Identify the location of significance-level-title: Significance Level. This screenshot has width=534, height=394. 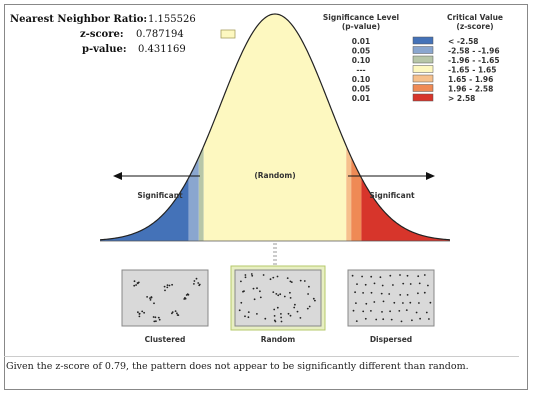
(361, 17).